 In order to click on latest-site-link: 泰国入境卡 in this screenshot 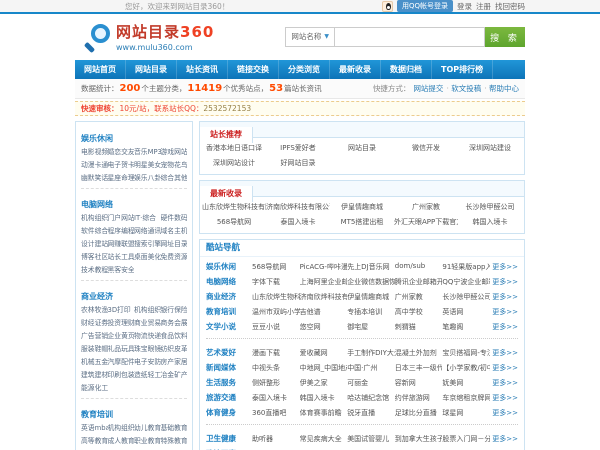, I will do `click(298, 222)`.